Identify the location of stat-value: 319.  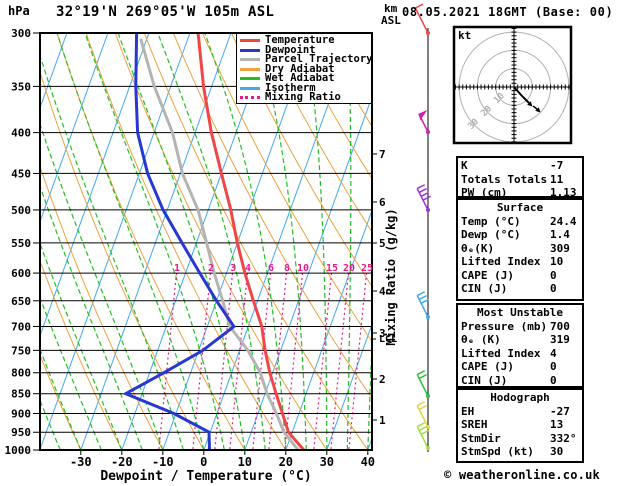
(560, 339).